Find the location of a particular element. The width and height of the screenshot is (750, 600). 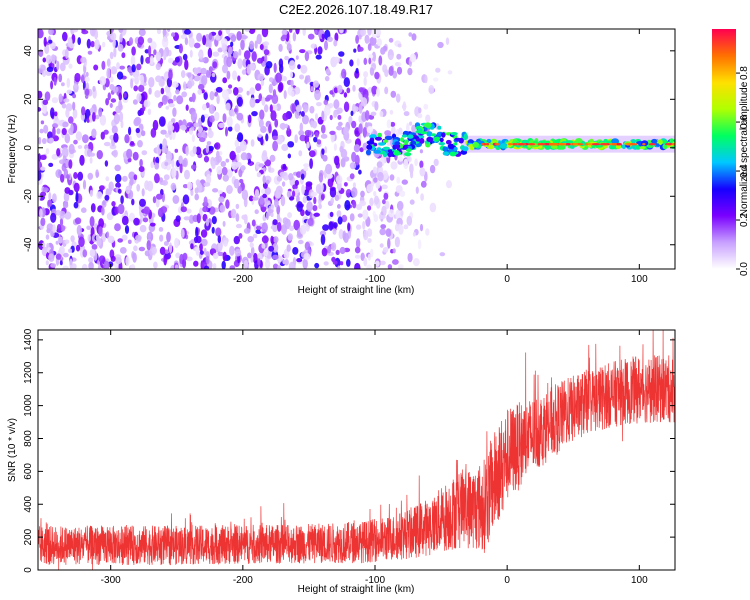

y-tick-label: 0 is located at coordinates (28, 570).